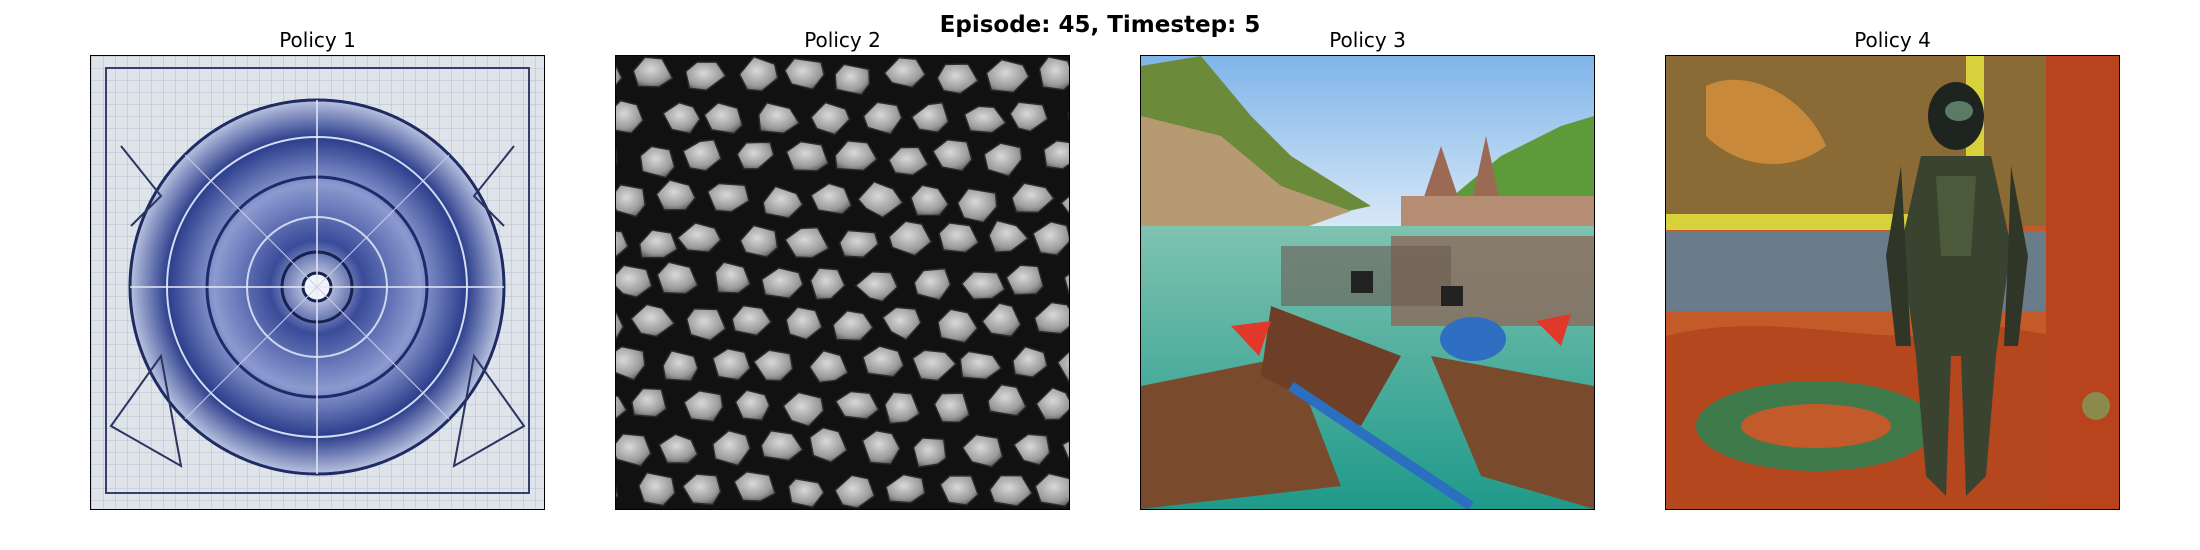  Describe the element at coordinates (1892, 40) in the screenshot. I see `panel-title: Policy 4` at that location.